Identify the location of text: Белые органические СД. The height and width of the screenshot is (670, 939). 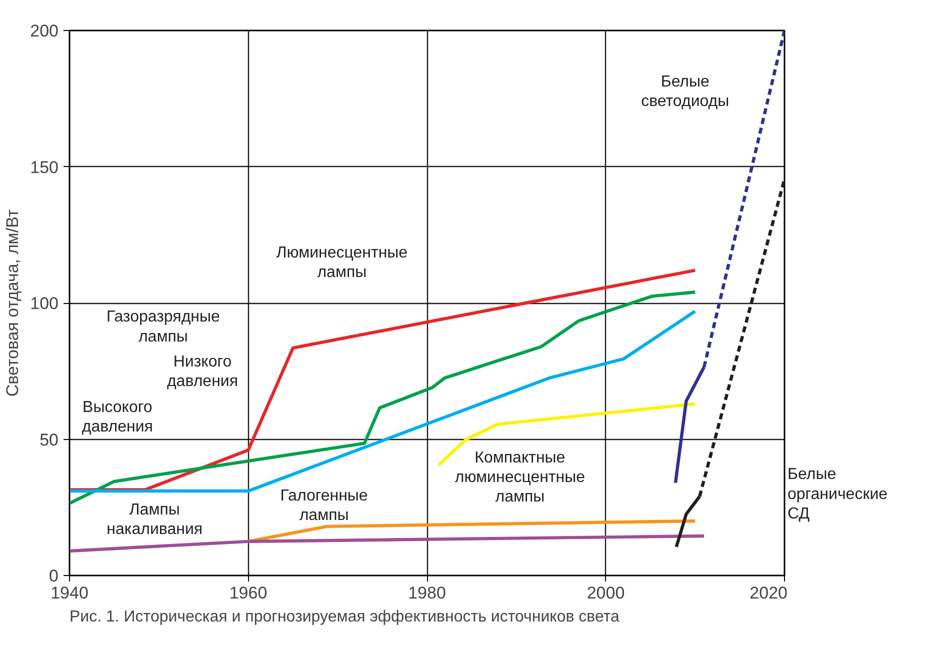
(838, 494).